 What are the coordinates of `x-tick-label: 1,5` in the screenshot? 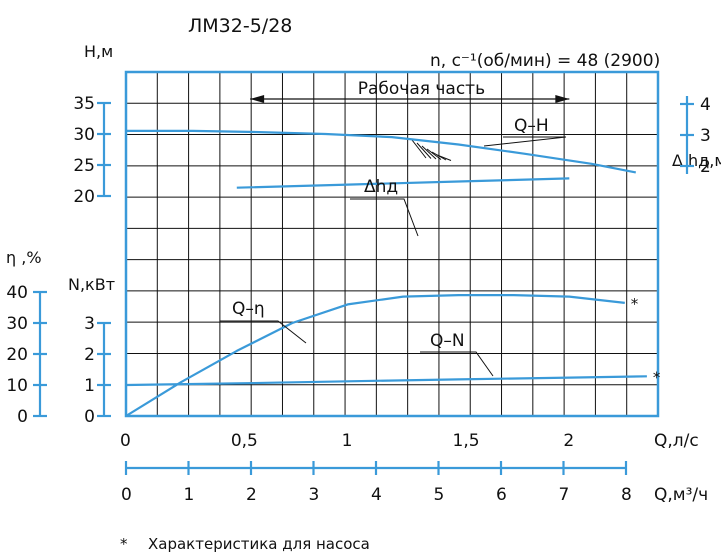 It's located at (466, 441).